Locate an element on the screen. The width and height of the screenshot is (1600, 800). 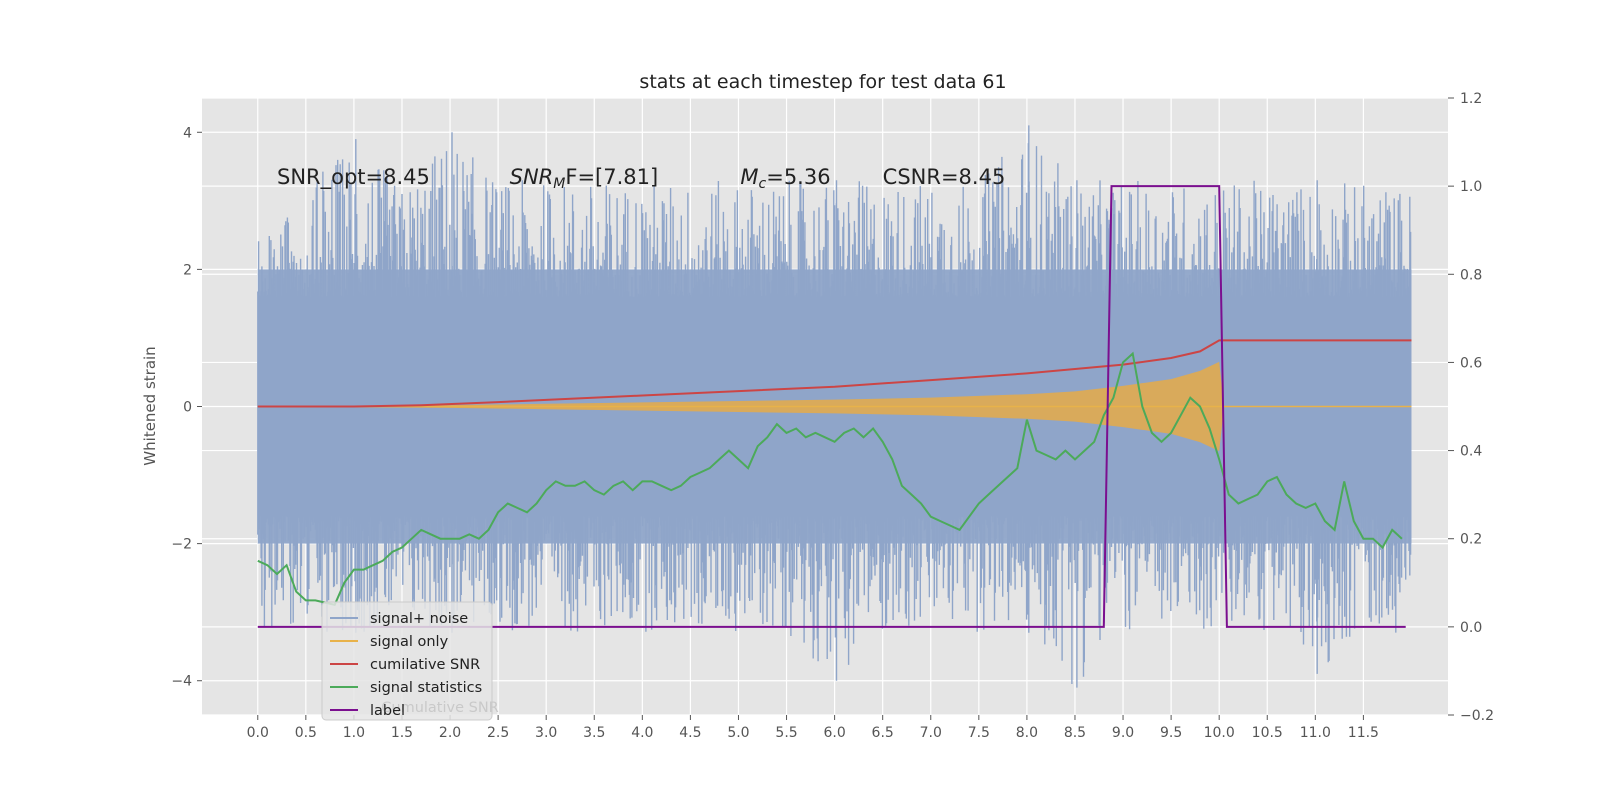
y-tick-label: 0 is located at coordinates (187, 408).